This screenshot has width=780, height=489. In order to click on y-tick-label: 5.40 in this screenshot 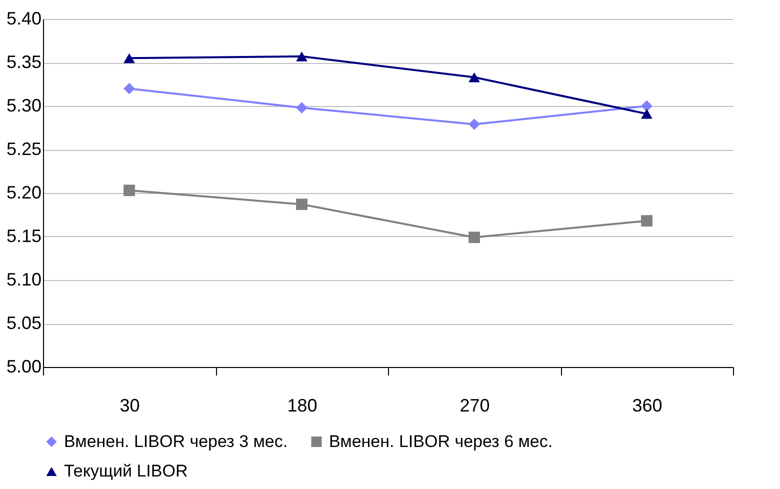, I will do `click(24, 18)`.